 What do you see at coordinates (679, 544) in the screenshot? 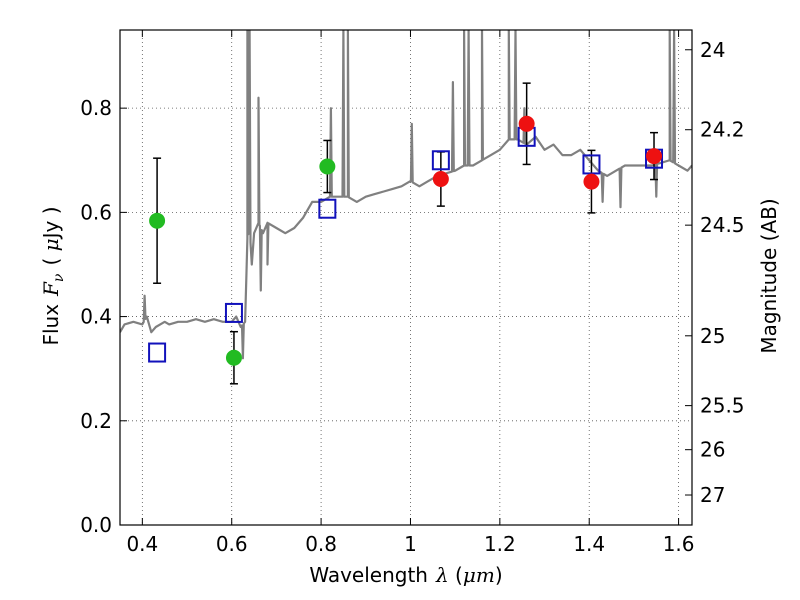
I see `x-tick-label: 1.6` at bounding box center [679, 544].